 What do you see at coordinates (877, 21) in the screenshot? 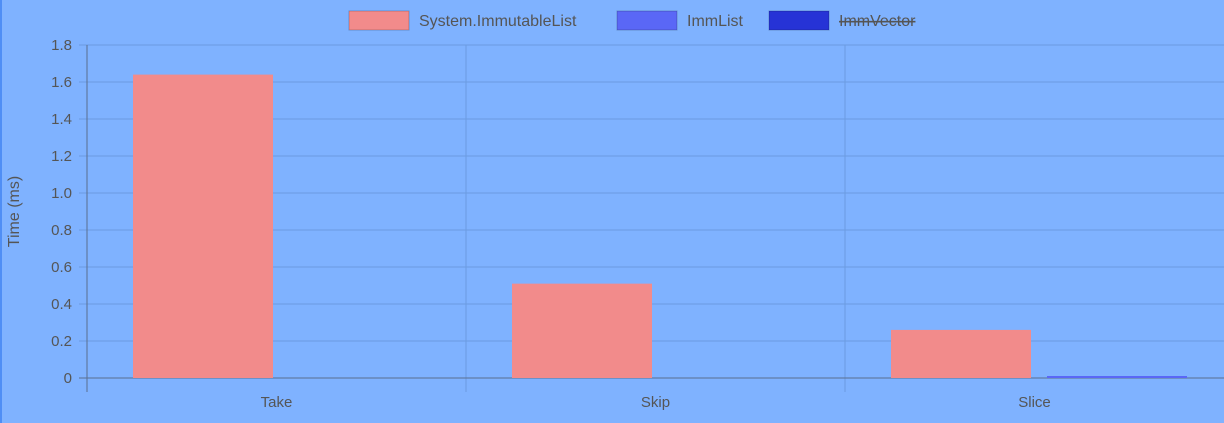
I see `legend-label: ImmVector` at bounding box center [877, 21].